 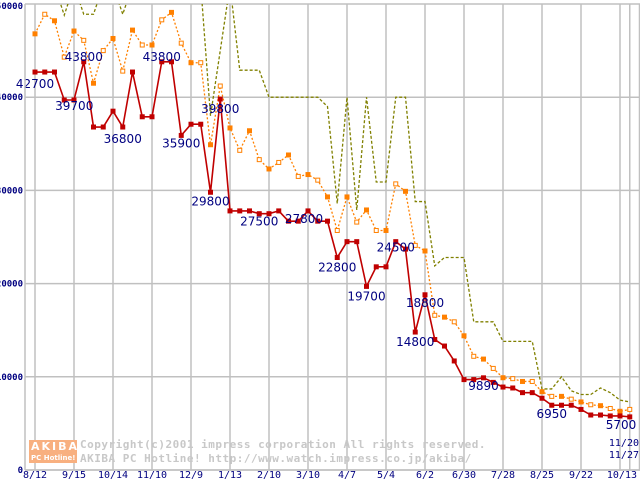 I want to click on data-label: 24500, so click(x=396, y=248).